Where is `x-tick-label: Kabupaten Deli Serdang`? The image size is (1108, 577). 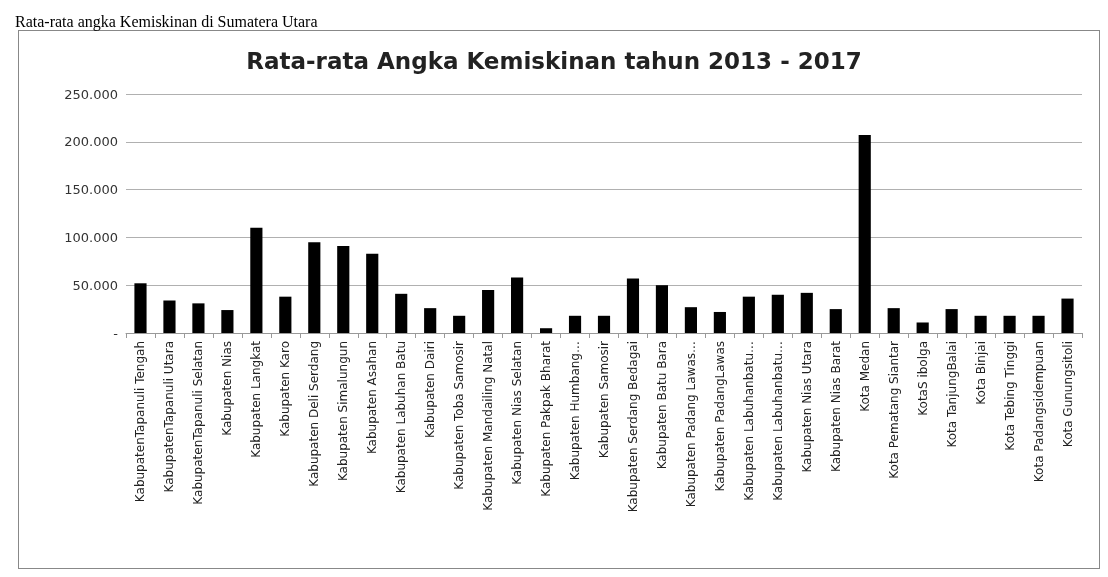 x-tick-label: Kabupaten Deli Serdang is located at coordinates (314, 414).